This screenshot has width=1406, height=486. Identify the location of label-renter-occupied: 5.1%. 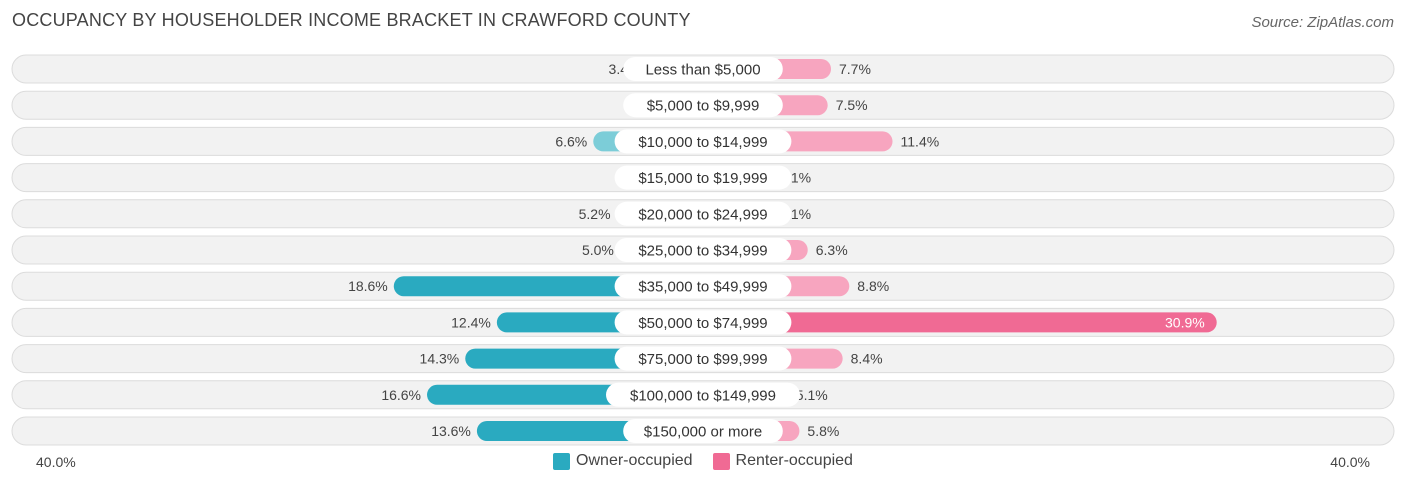
(812, 395).